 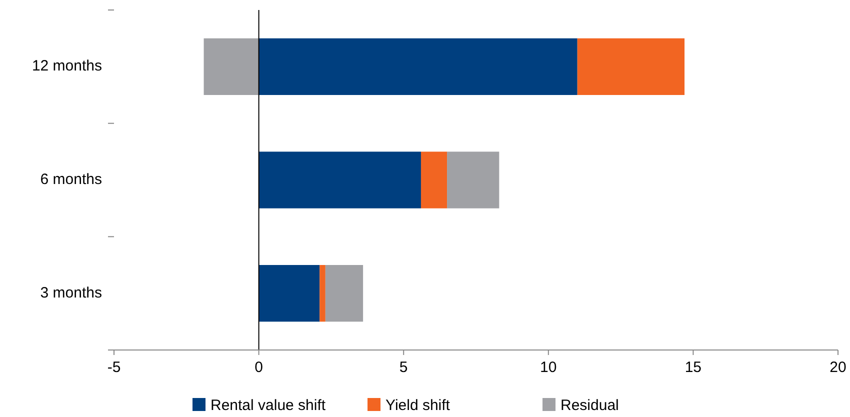 I want to click on legend-label: Rental value shift, so click(x=268, y=405).